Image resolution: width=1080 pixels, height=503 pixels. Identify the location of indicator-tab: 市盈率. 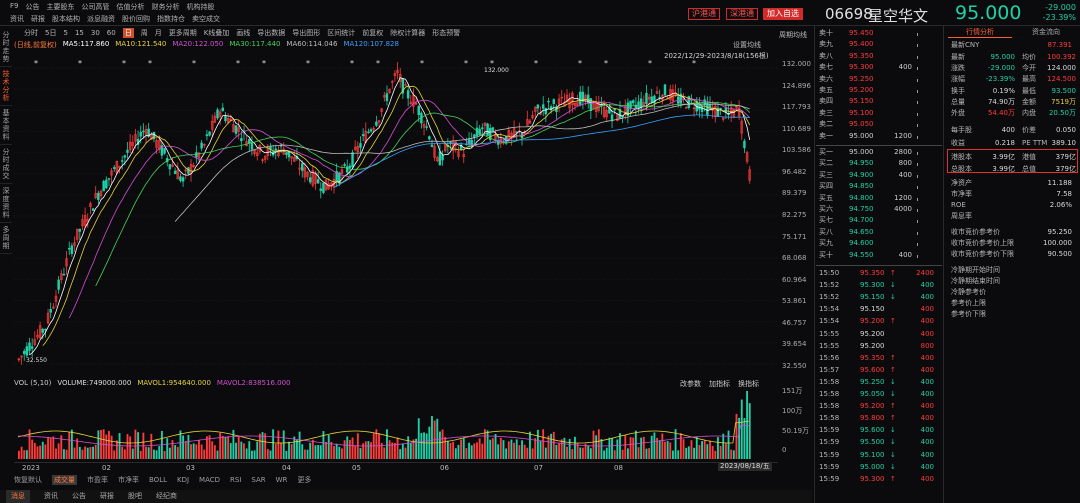
(97, 480).